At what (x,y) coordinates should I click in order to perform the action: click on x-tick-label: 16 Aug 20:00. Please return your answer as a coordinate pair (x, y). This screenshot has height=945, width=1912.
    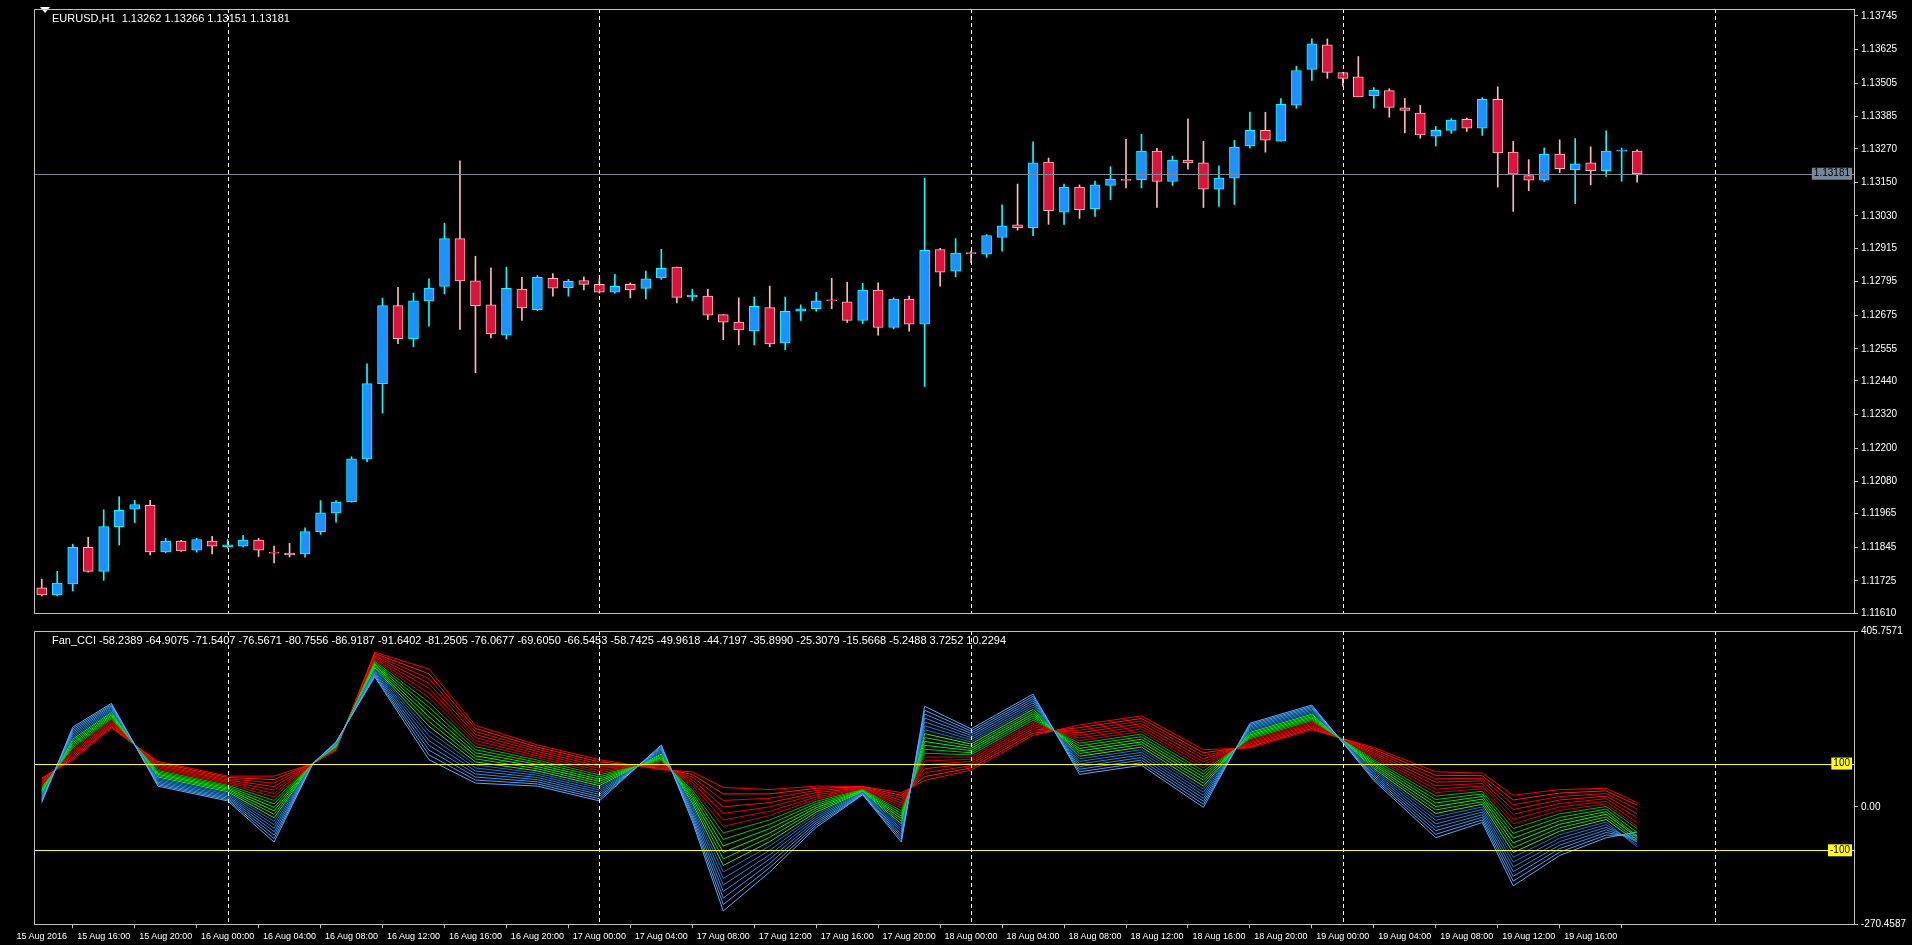
    Looking at the image, I should click on (537, 936).